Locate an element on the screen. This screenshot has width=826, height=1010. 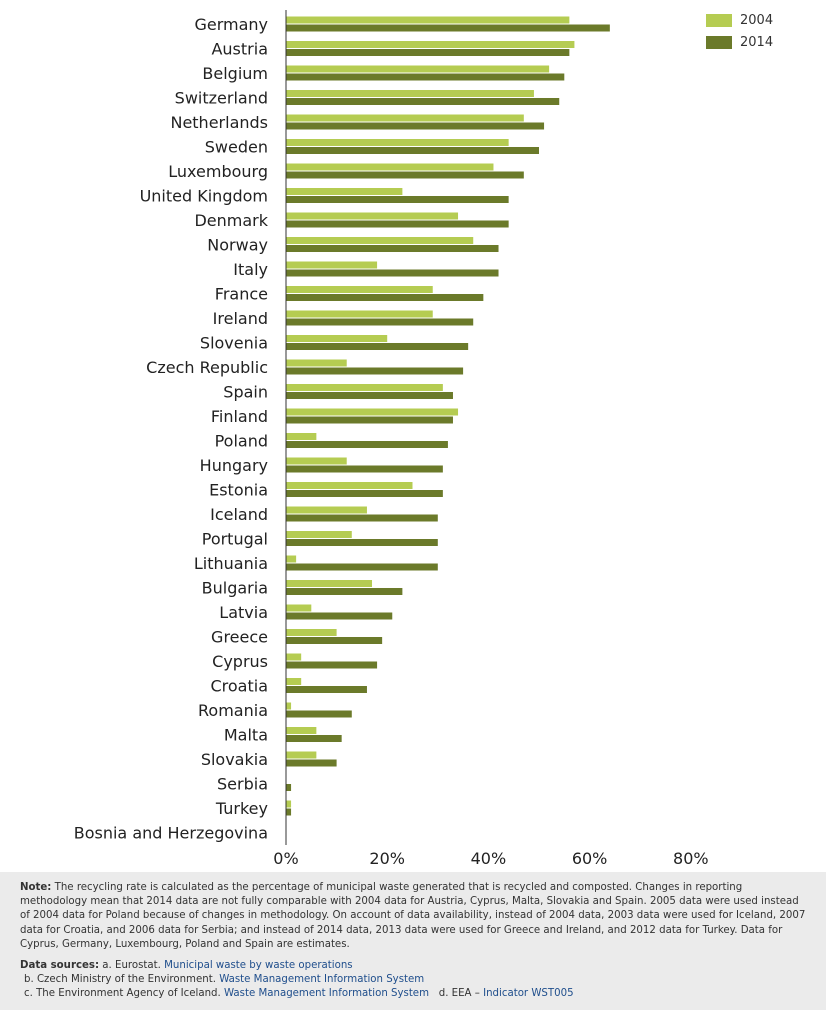
category-label-serbia: Serbia is located at coordinates (242, 784).